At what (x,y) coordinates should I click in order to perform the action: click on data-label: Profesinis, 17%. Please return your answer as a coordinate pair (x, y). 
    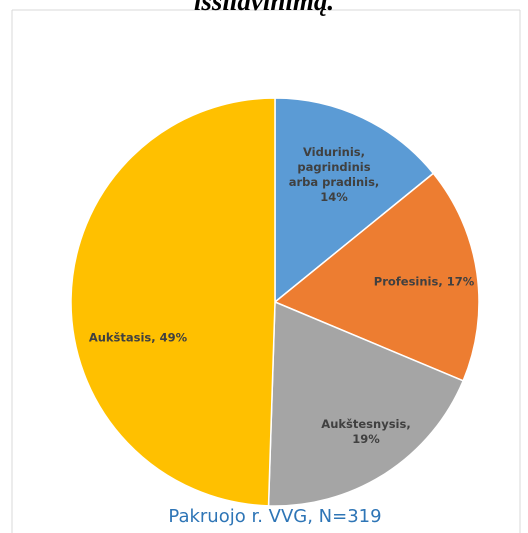
    Looking at the image, I should click on (424, 281).